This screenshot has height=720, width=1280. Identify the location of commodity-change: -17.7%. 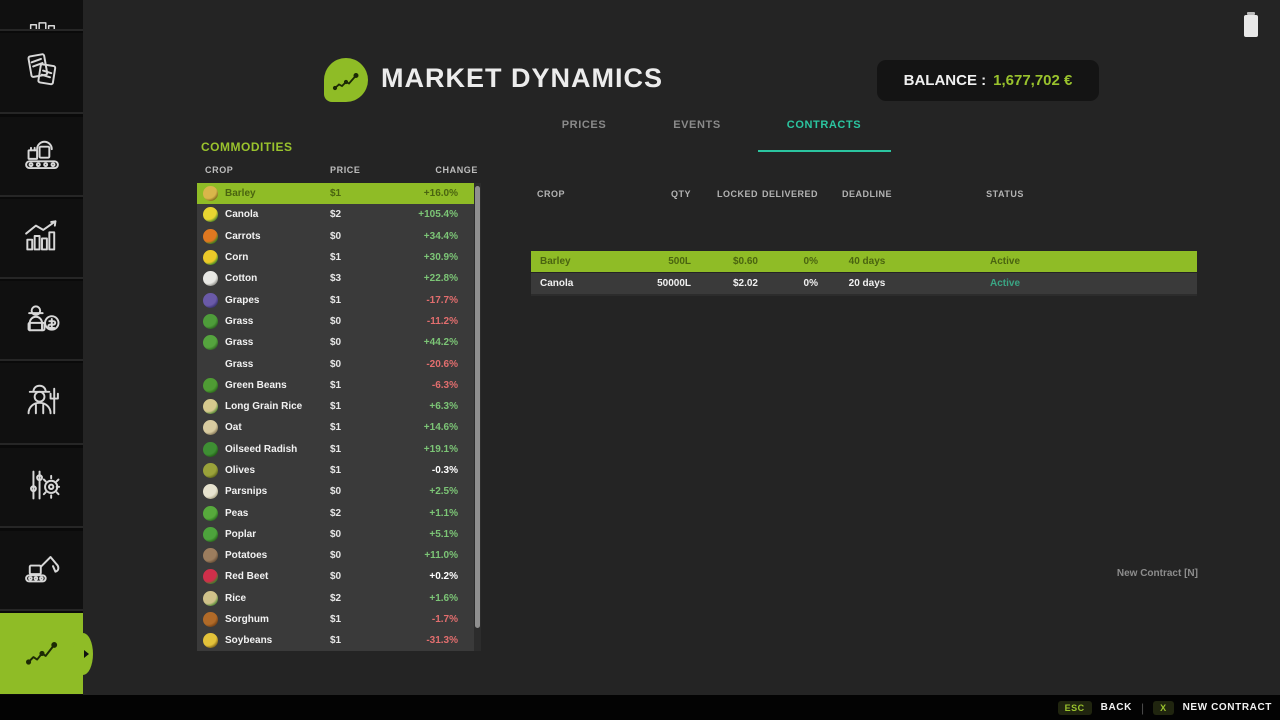
(442, 300).